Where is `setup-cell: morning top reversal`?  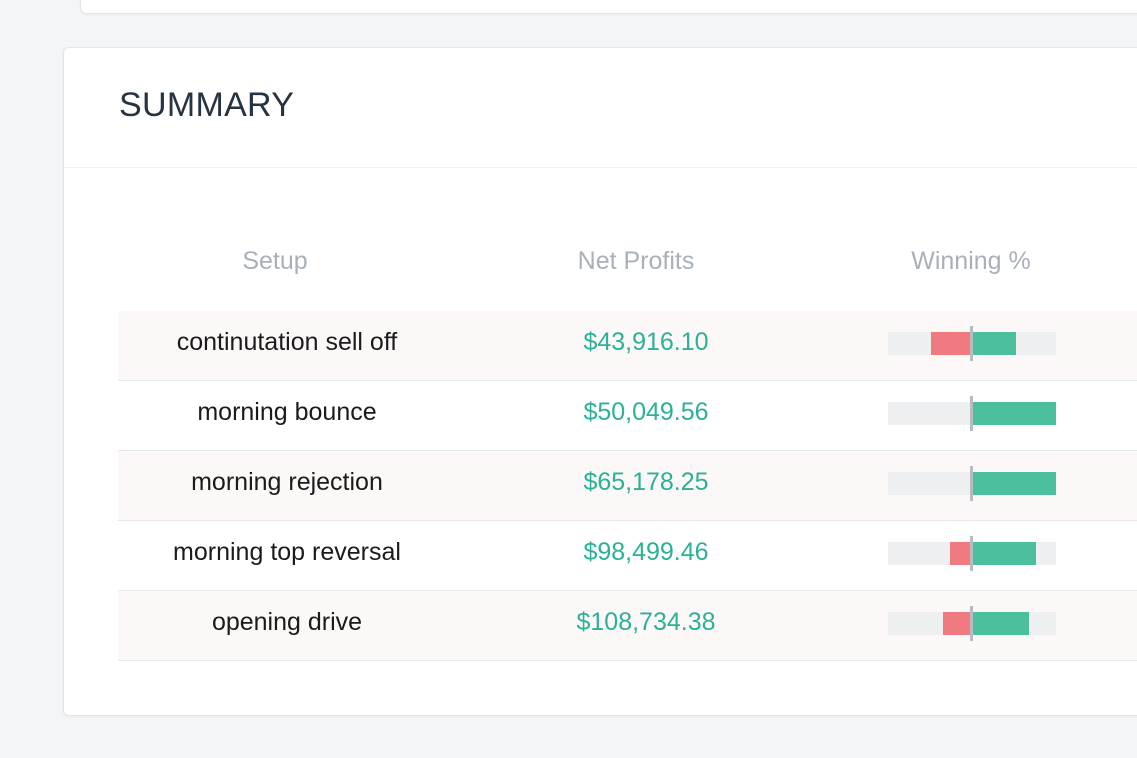 setup-cell: morning top reversal is located at coordinates (287, 552).